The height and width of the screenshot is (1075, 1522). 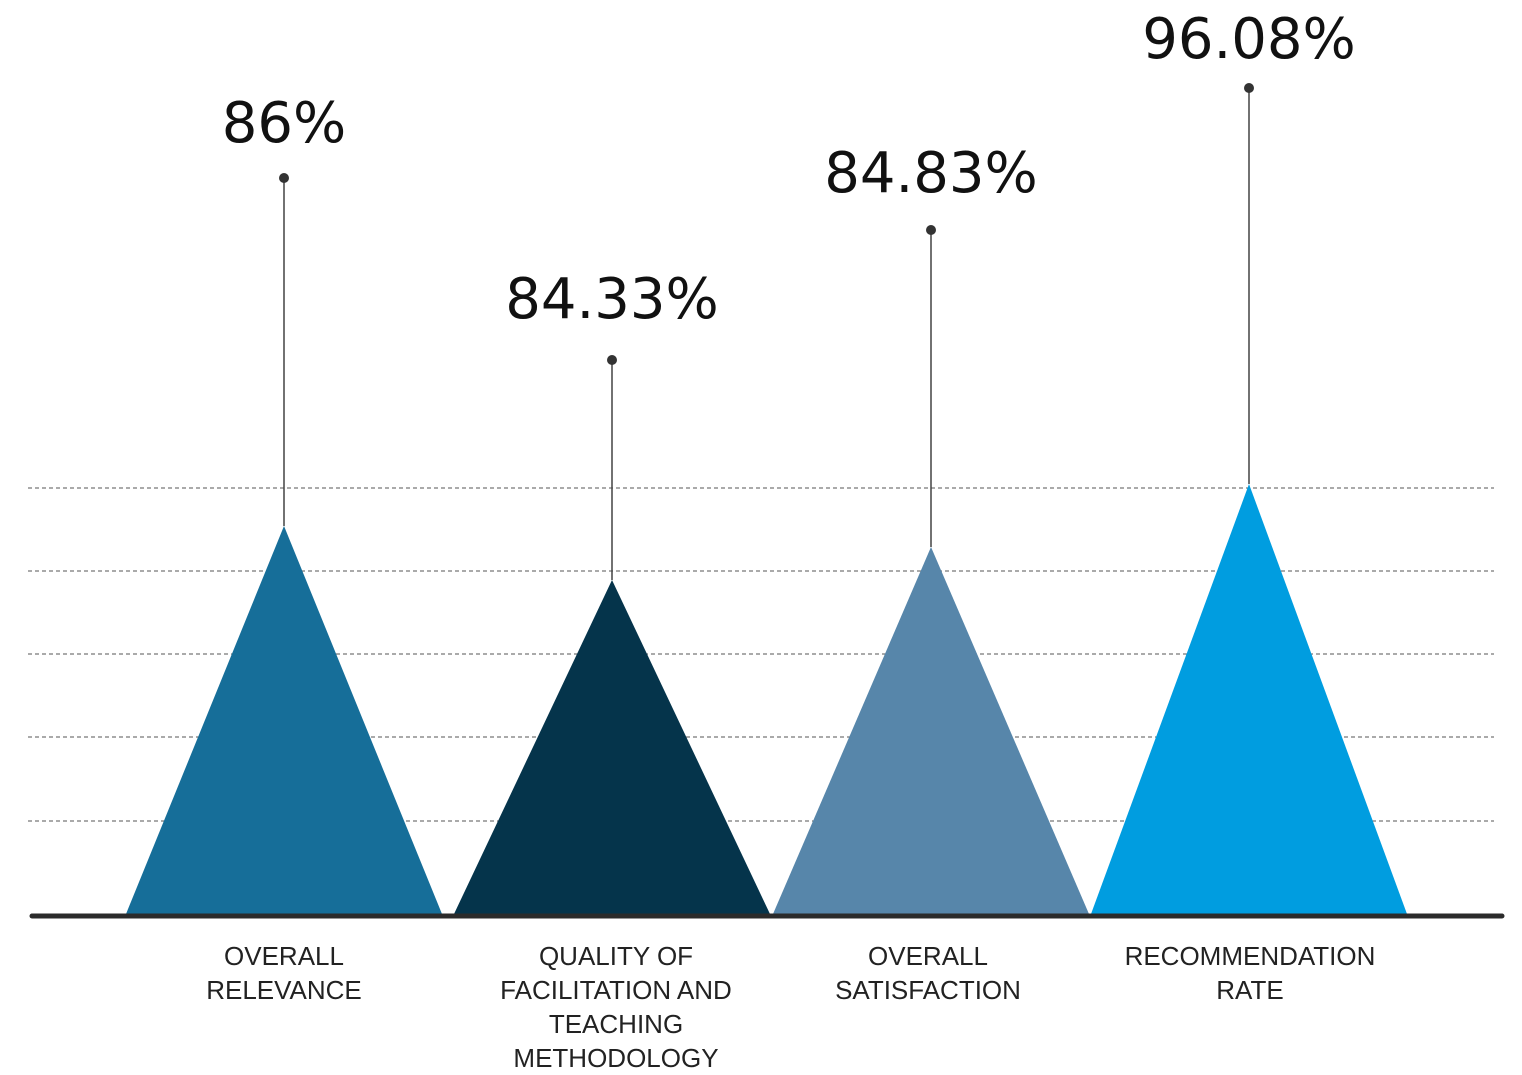 I want to click on data-label: 84.33%, so click(x=612, y=299).